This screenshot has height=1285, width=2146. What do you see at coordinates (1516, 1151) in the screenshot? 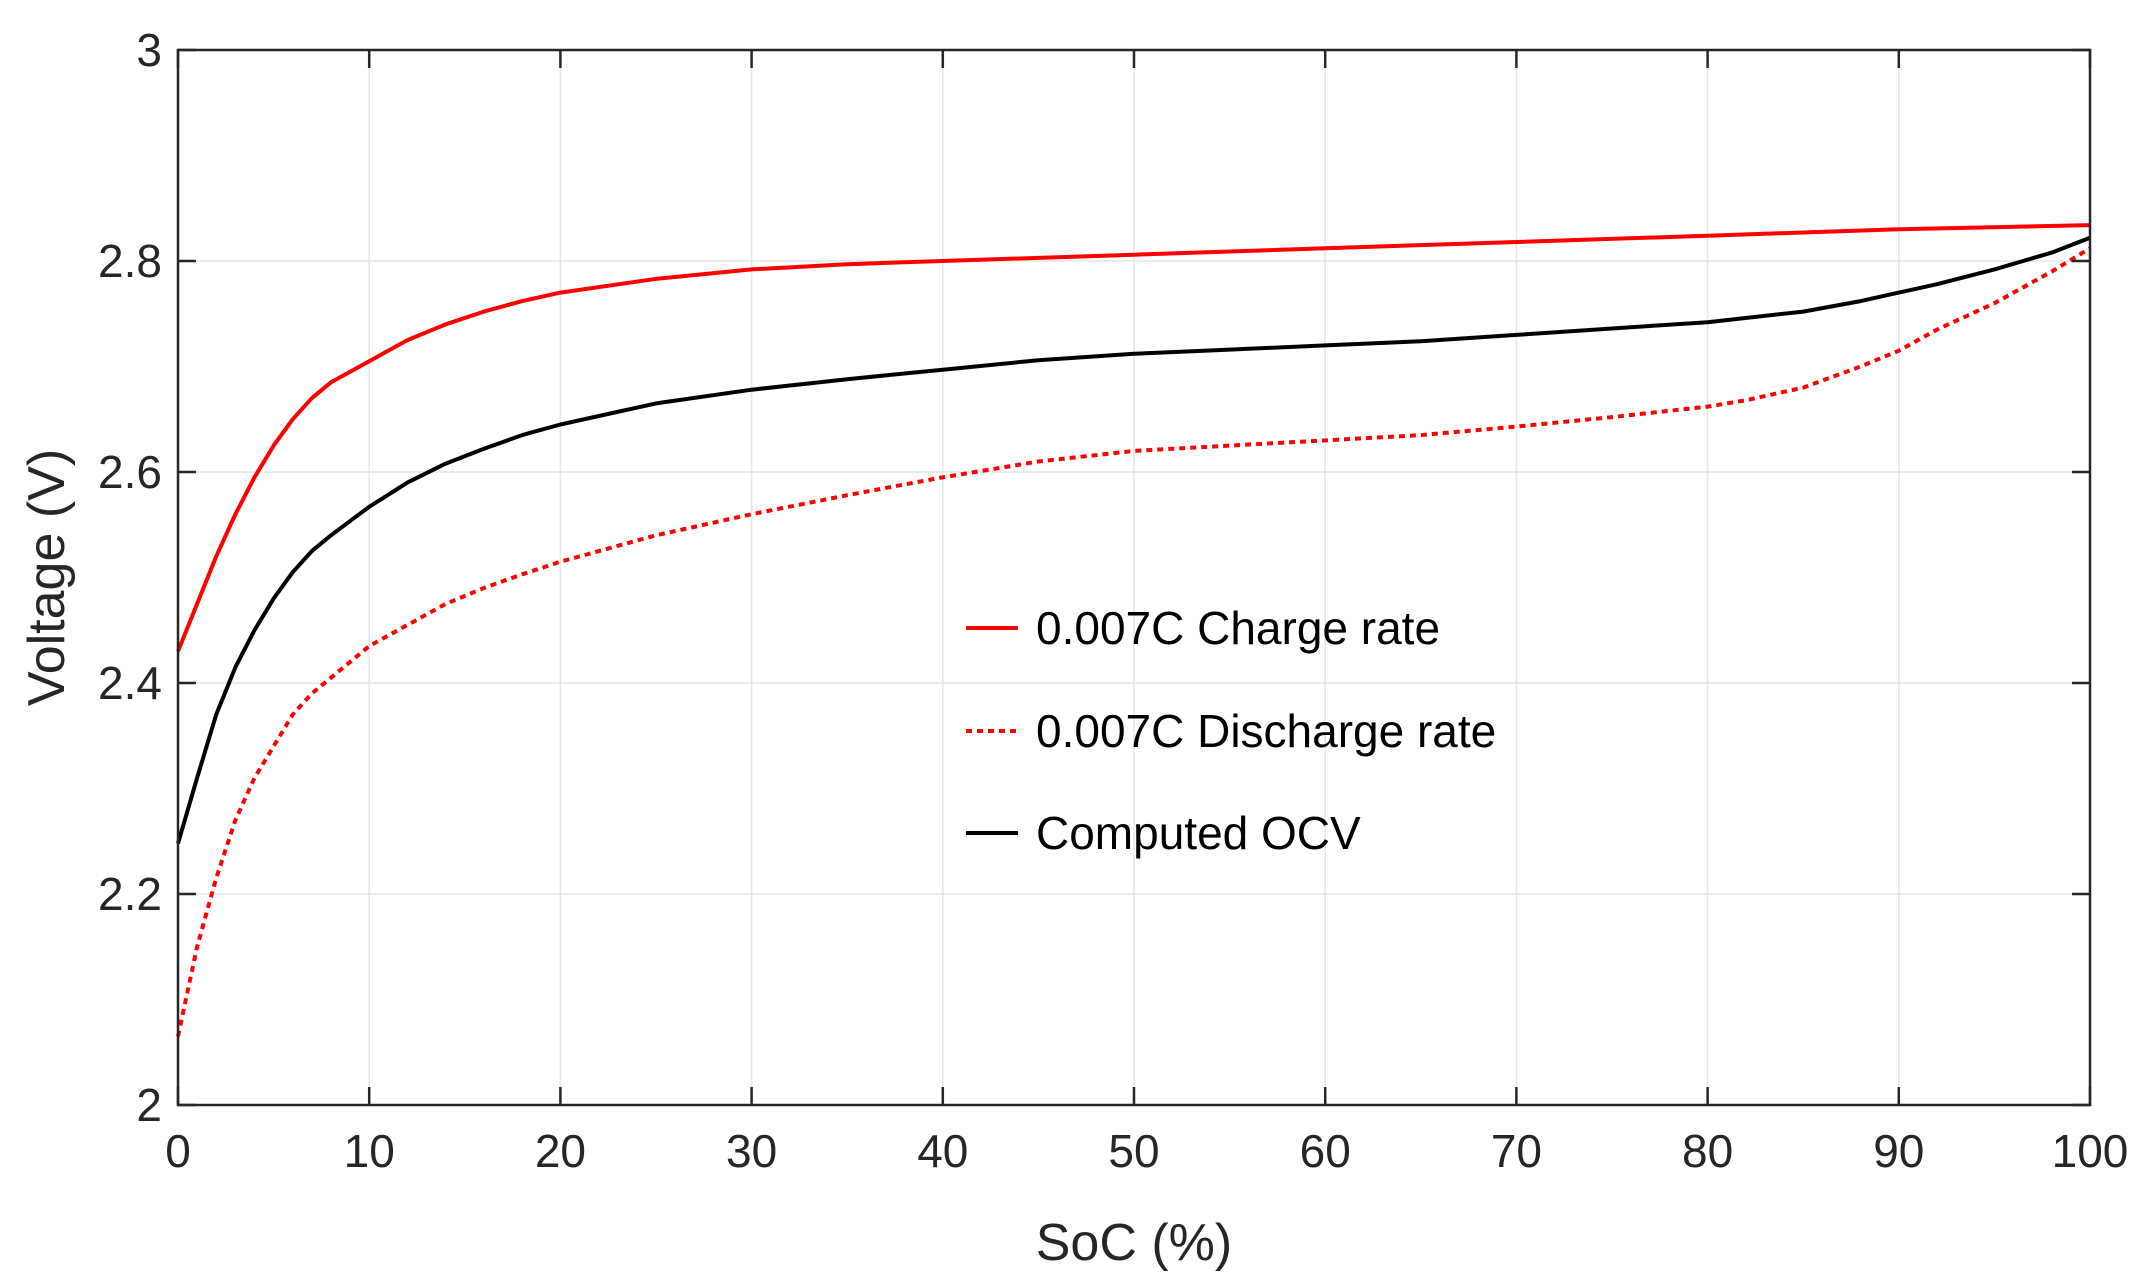
I see `x-tick-label: 70` at bounding box center [1516, 1151].